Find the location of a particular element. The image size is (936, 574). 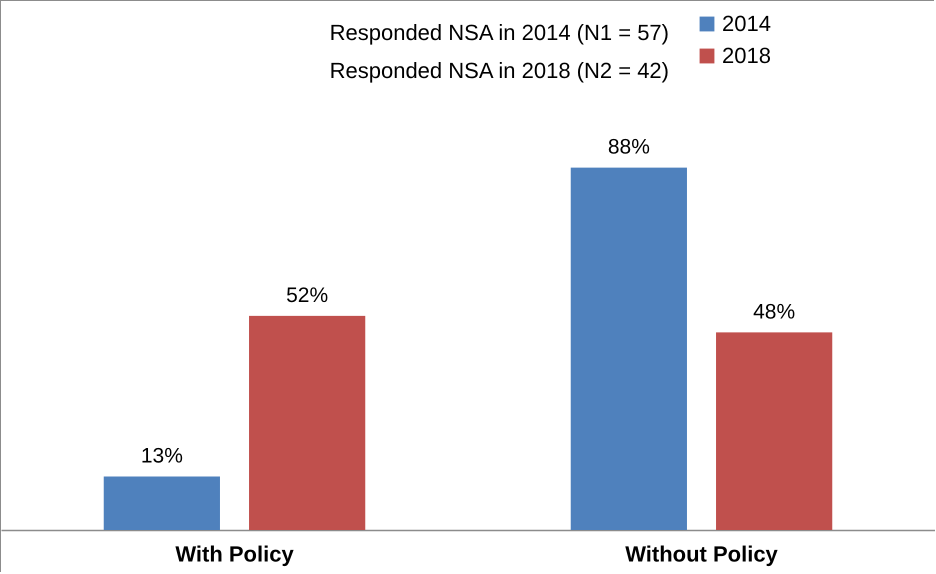

x-tick-label: Without Policy is located at coordinates (702, 554).